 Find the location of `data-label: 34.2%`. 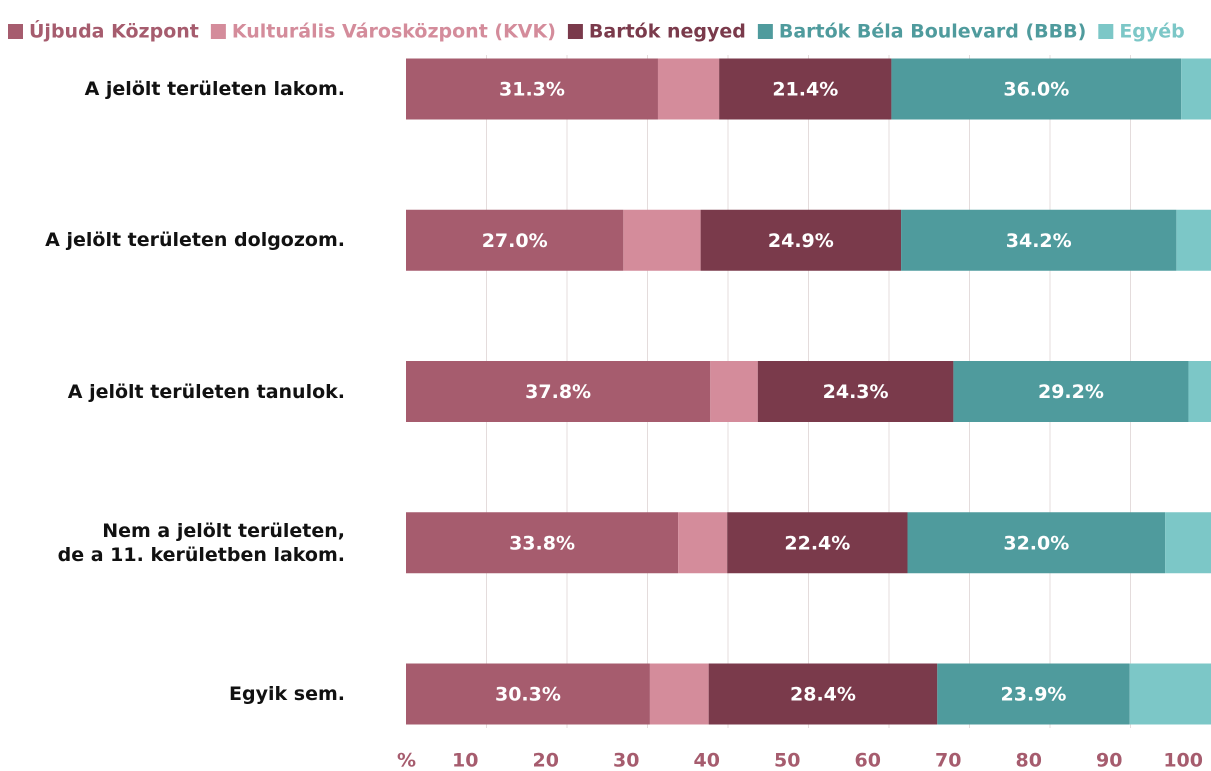

data-label: 34.2% is located at coordinates (1039, 241).